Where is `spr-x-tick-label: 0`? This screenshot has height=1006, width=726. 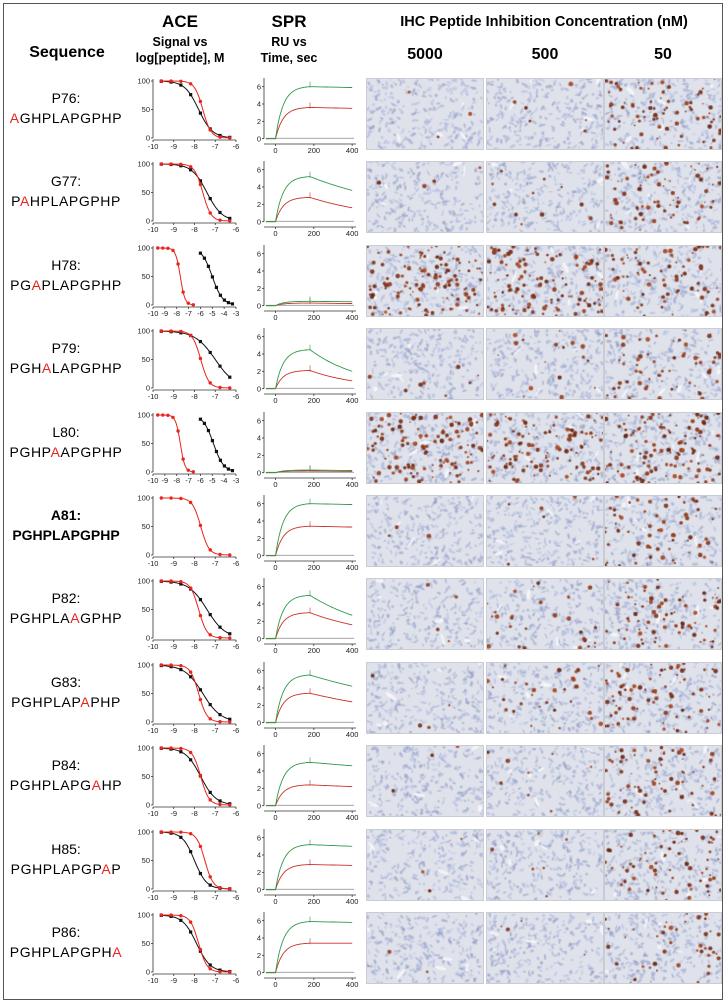 spr-x-tick-label: 0 is located at coordinates (275, 317).